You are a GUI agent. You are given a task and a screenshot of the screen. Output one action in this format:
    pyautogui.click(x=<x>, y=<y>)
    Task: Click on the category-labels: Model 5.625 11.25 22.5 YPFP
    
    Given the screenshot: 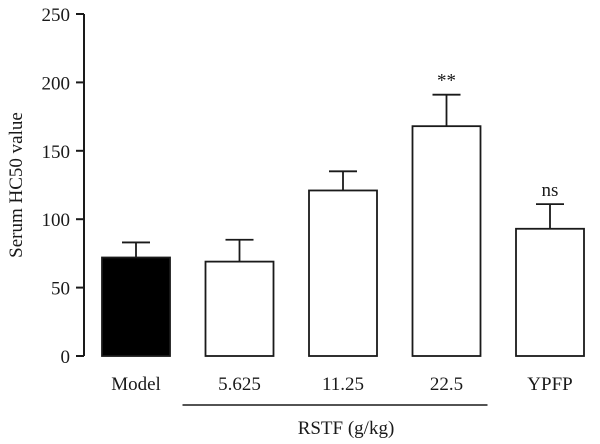 What is the action you would take?
    pyautogui.click(x=342, y=384)
    